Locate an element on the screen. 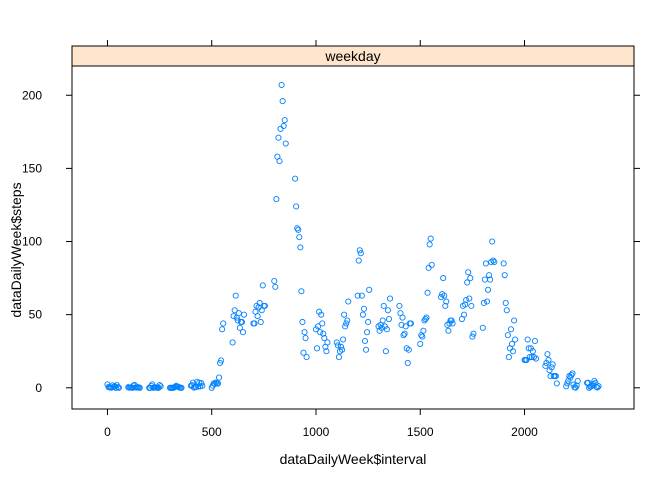 The image size is (672, 480). y-tick-label: 150 is located at coordinates (32, 168).